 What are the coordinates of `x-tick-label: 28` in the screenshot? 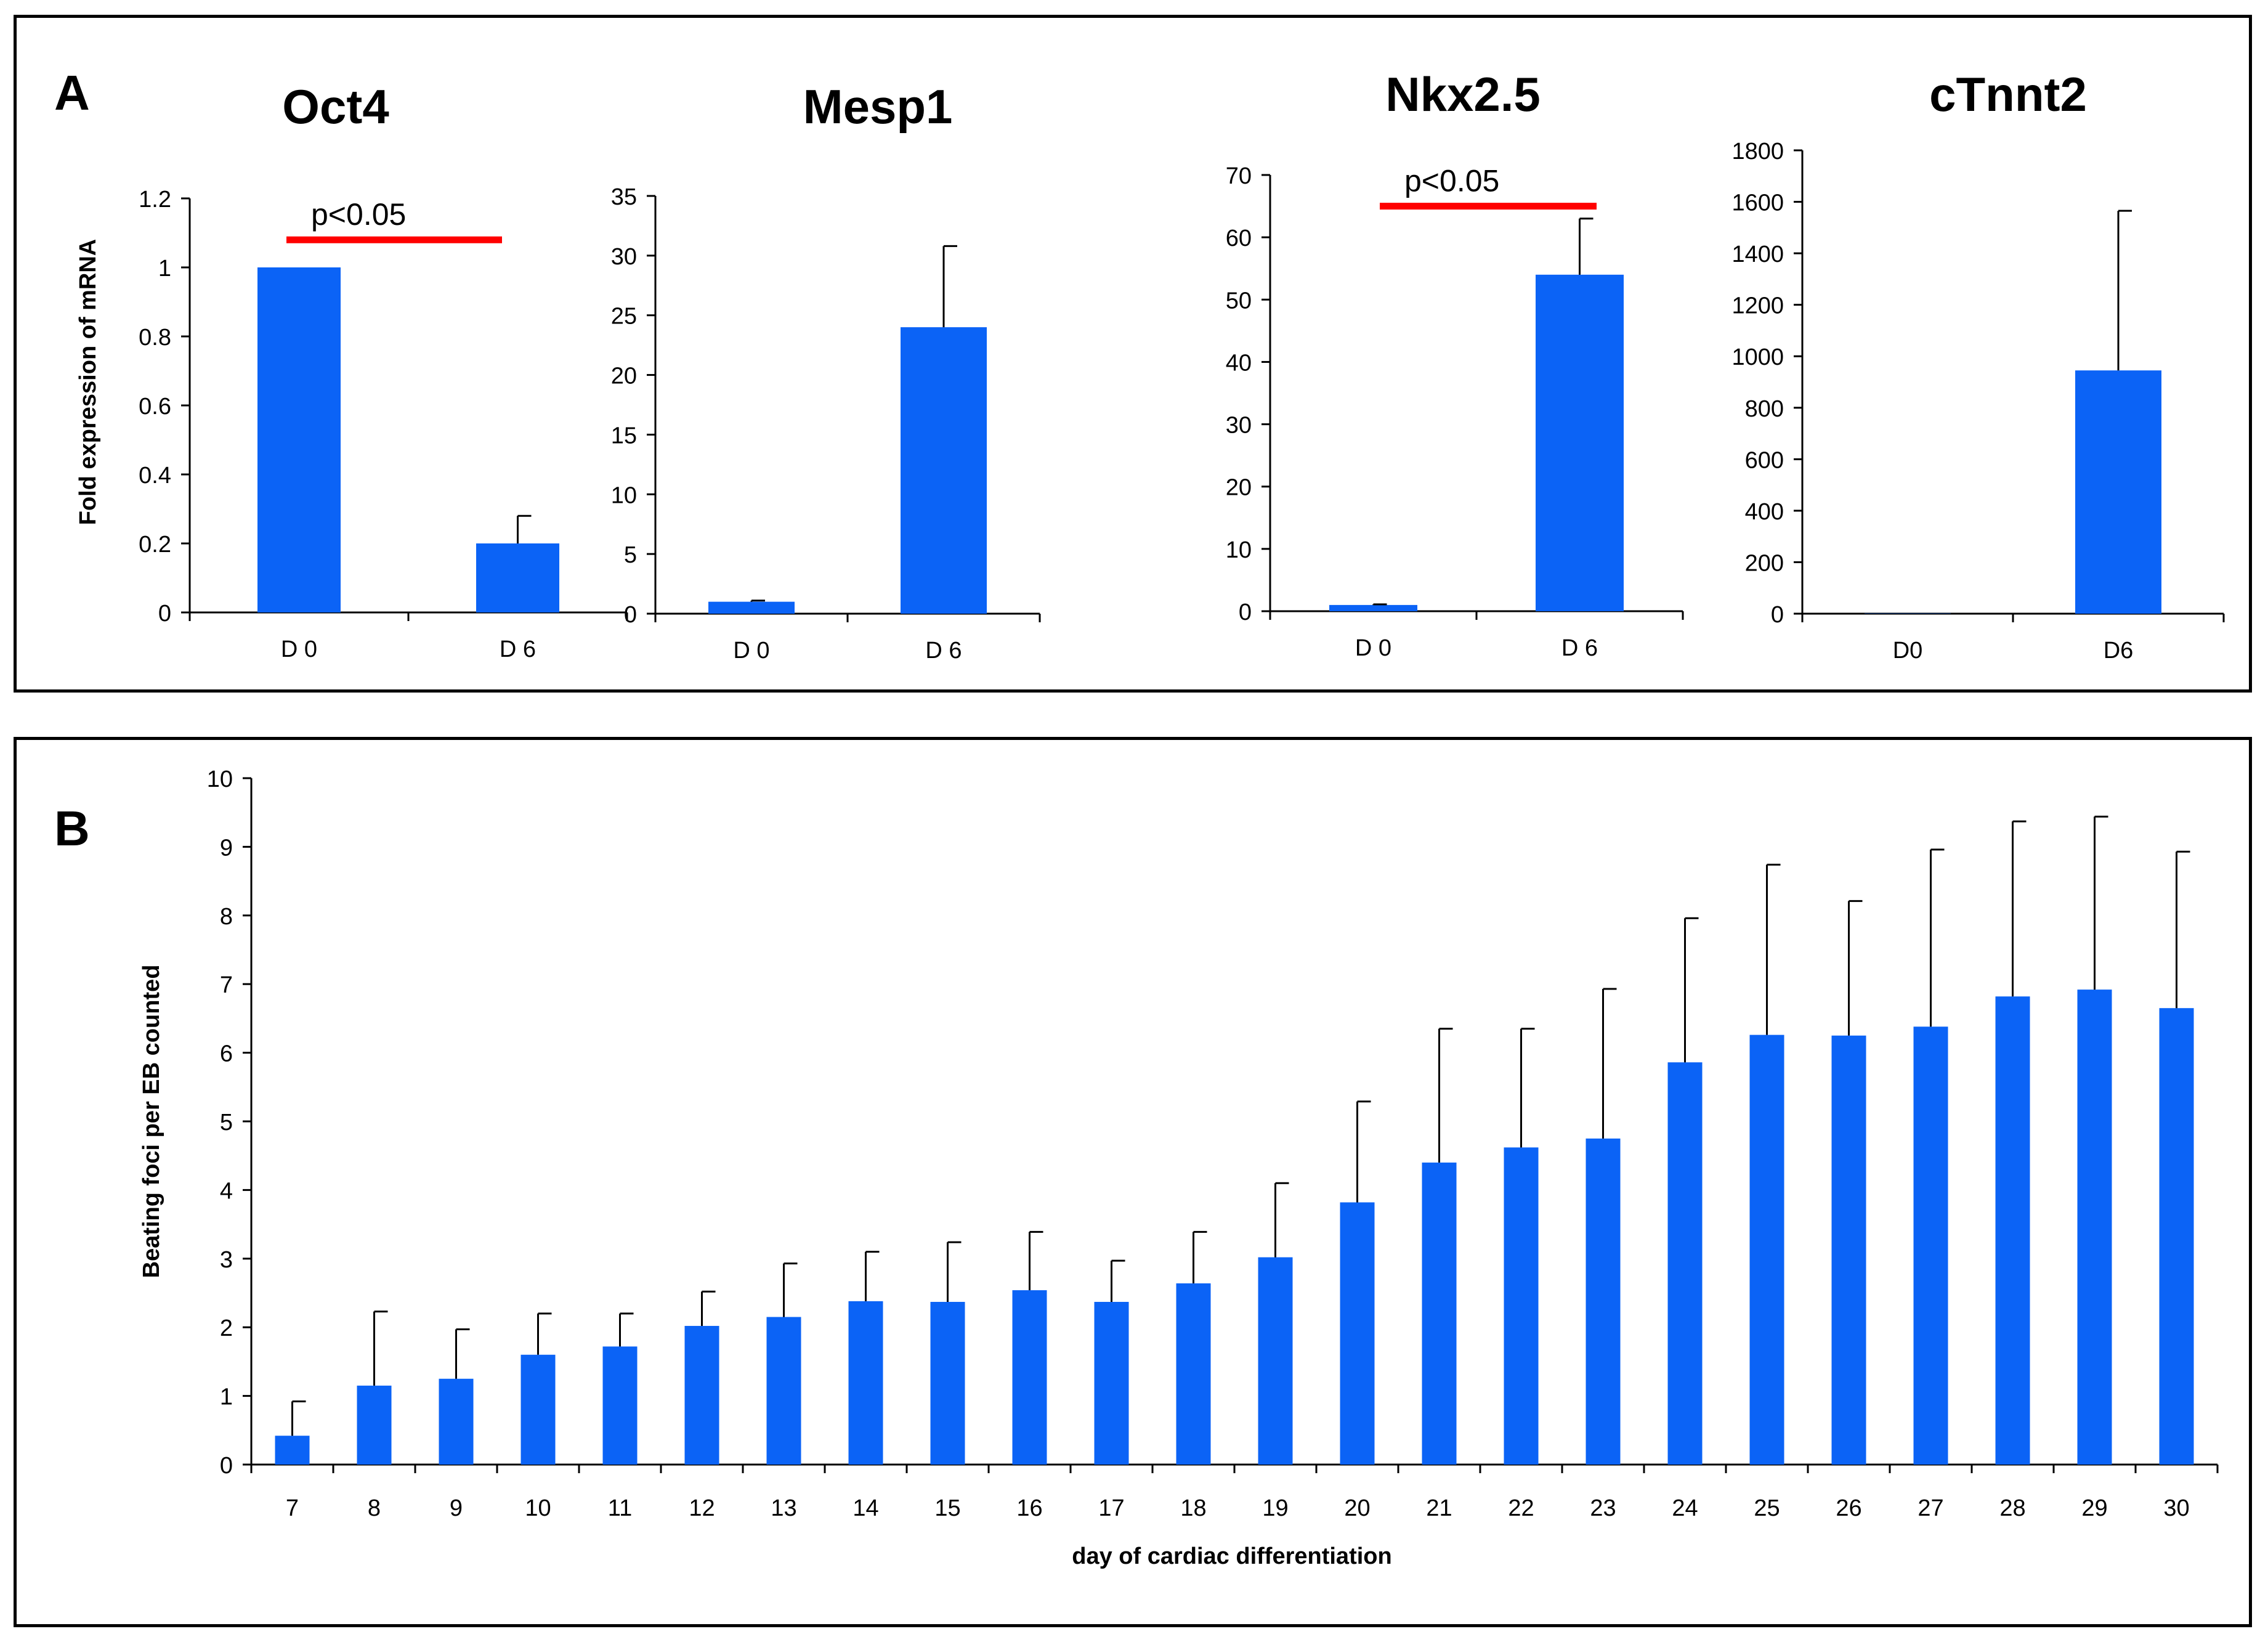 It's located at (2012, 1508).